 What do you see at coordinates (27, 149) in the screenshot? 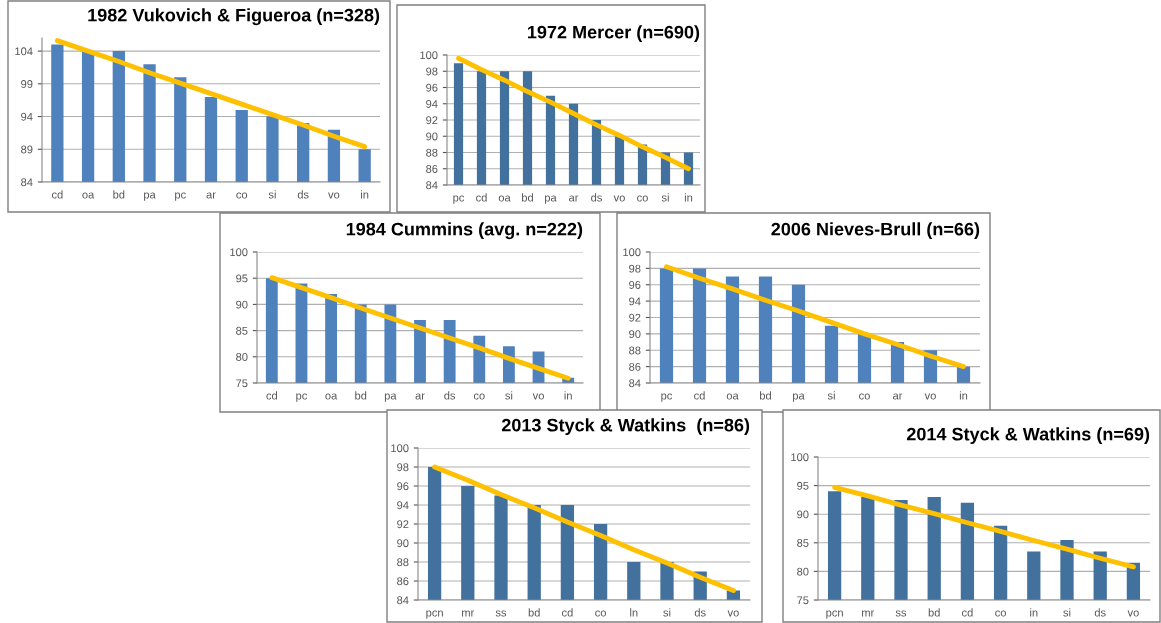
I see `y-tick-label: 89` at bounding box center [27, 149].